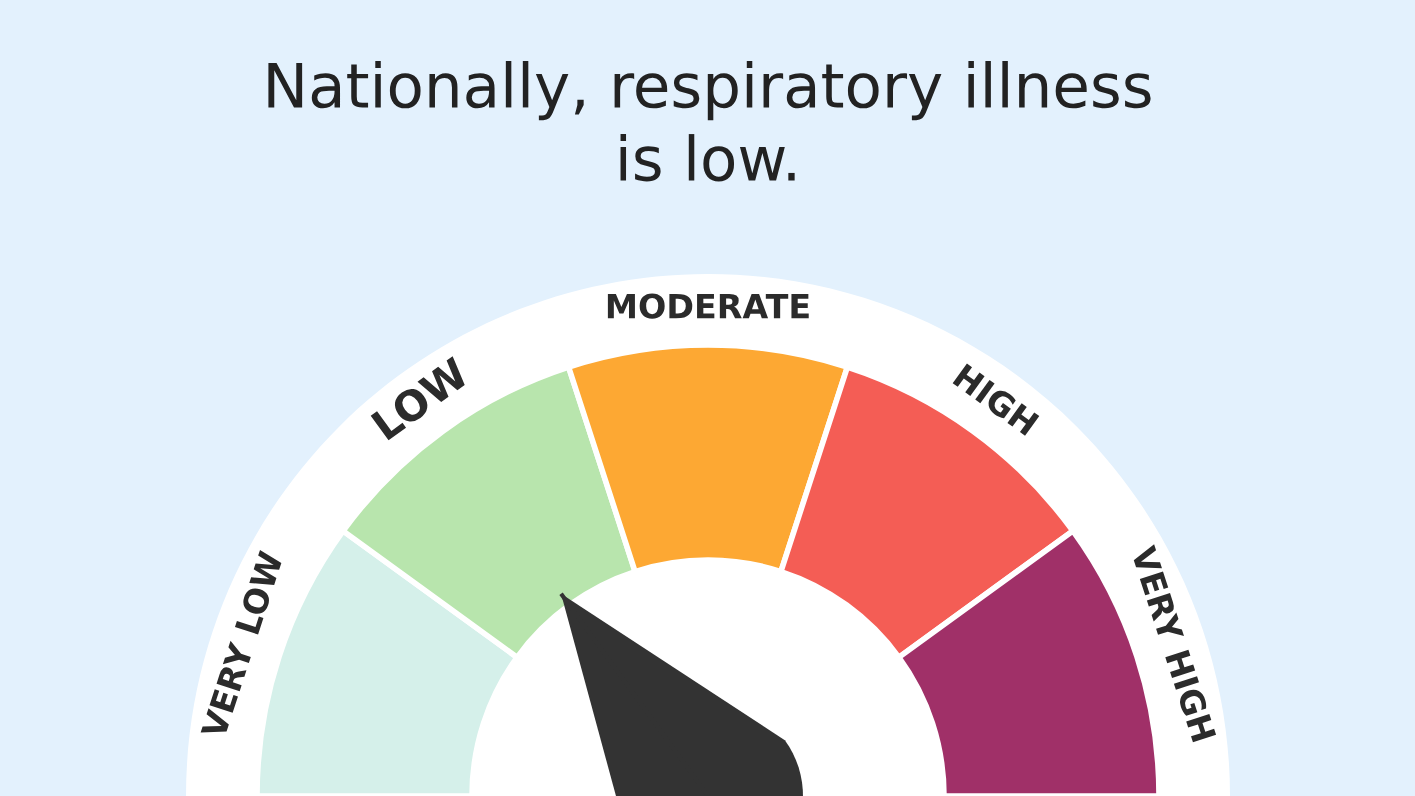  What do you see at coordinates (242, 645) in the screenshot?
I see `slice-label: VERY LOW` at bounding box center [242, 645].